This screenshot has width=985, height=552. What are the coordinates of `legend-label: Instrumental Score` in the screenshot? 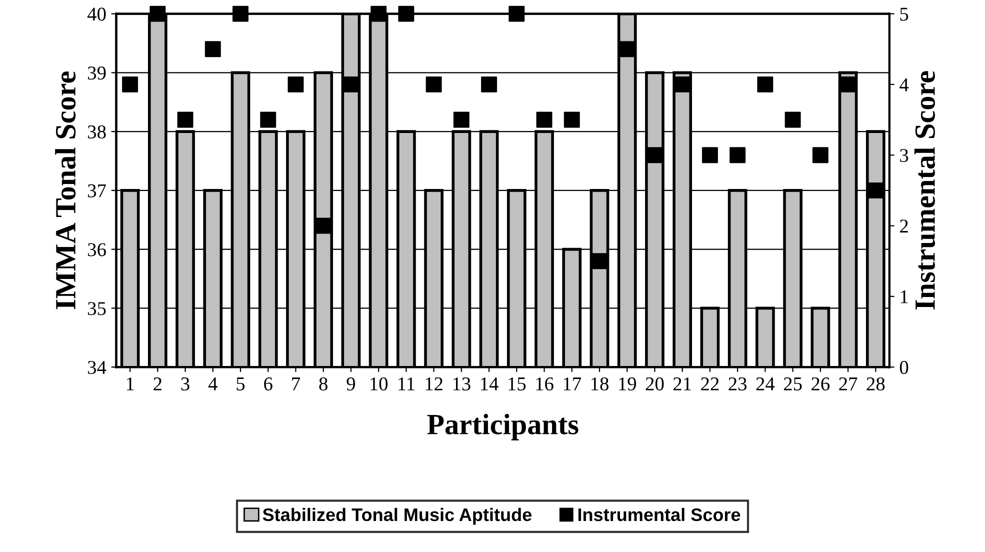 It's located at (659, 515).